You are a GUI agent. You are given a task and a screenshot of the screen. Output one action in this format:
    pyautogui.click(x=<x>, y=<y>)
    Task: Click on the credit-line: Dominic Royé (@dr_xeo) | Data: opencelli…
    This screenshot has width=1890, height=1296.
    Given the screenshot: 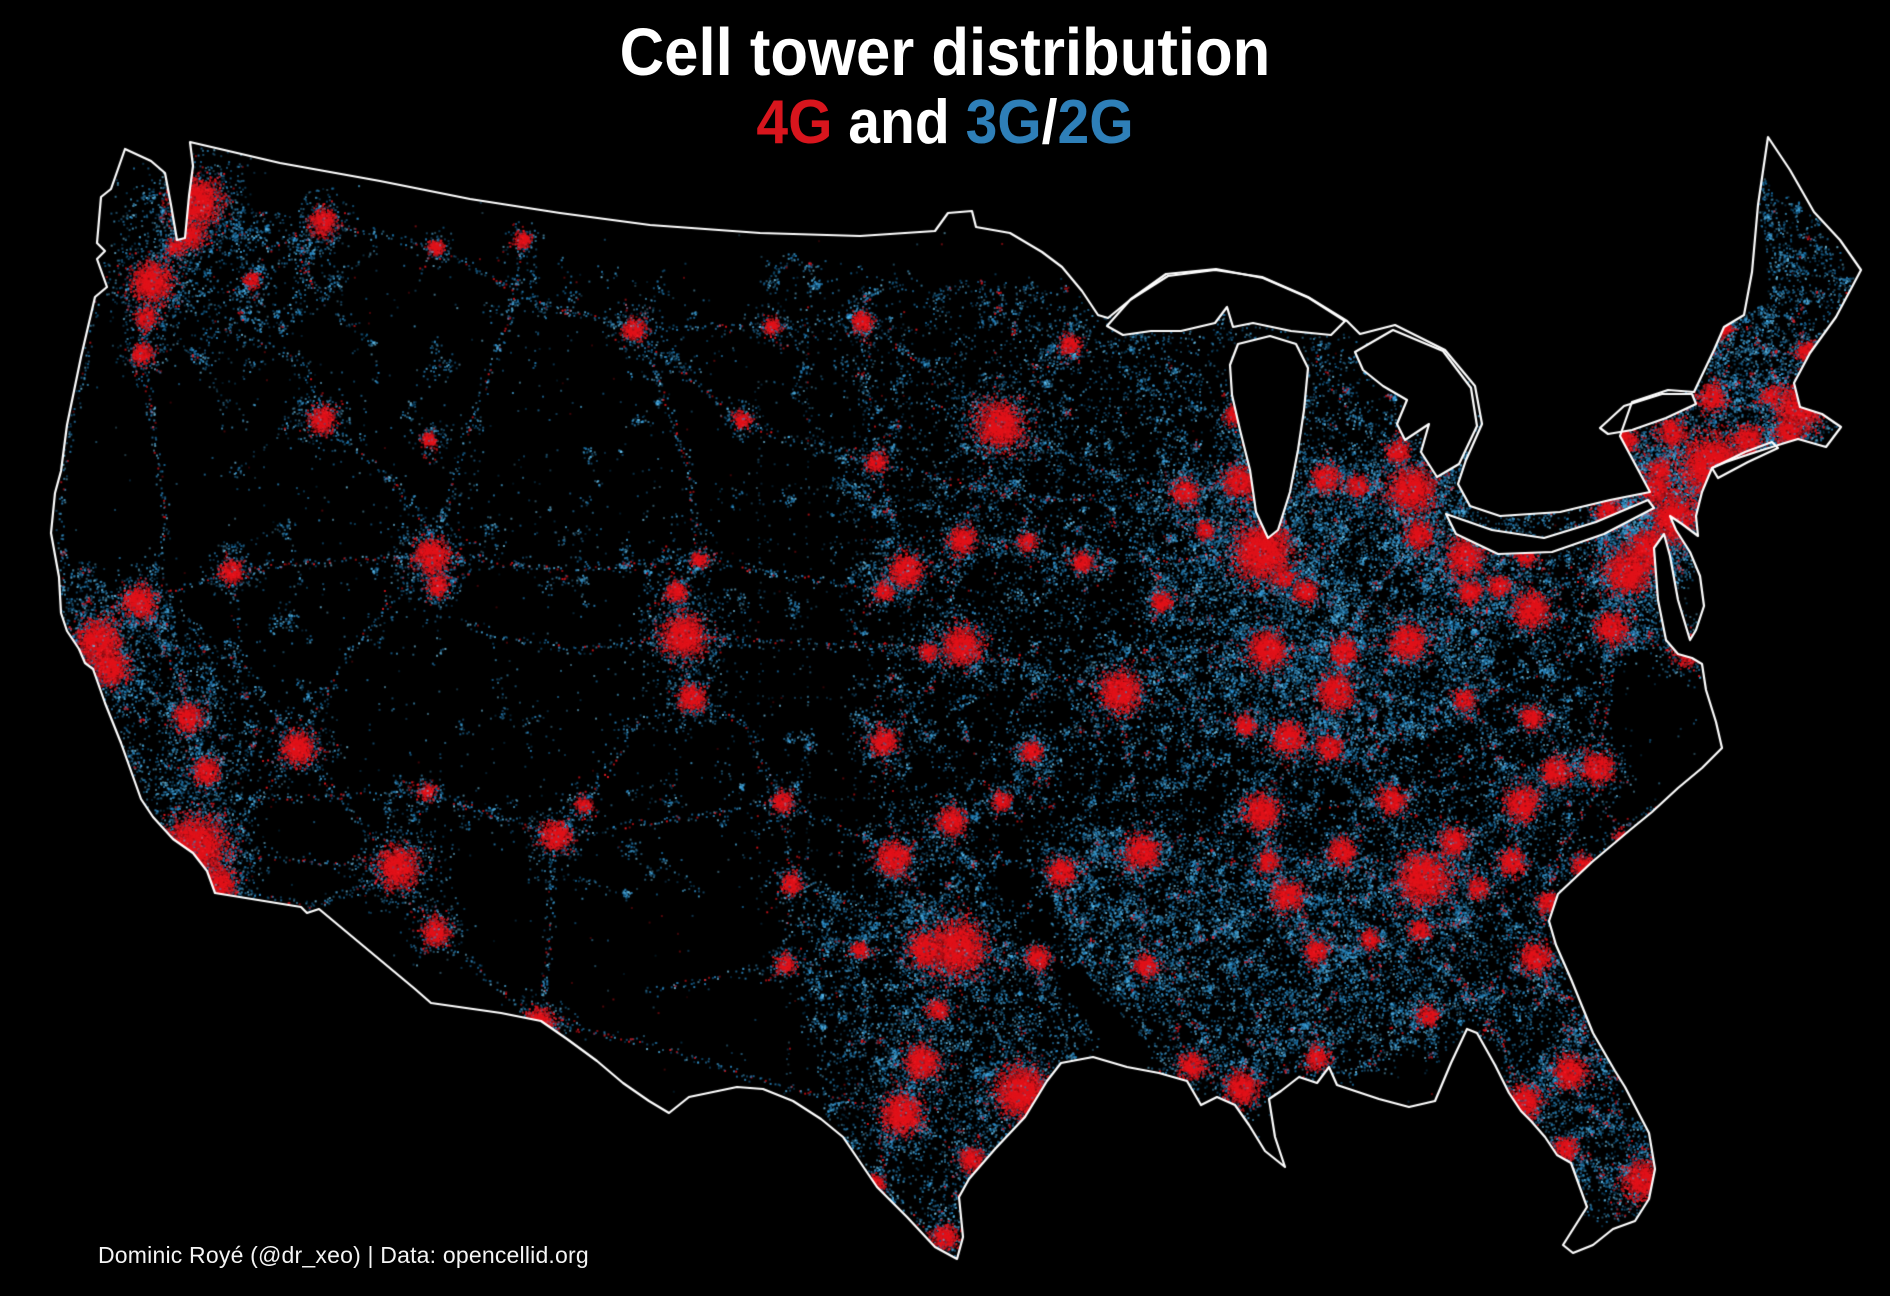 What is the action you would take?
    pyautogui.click(x=343, y=1255)
    